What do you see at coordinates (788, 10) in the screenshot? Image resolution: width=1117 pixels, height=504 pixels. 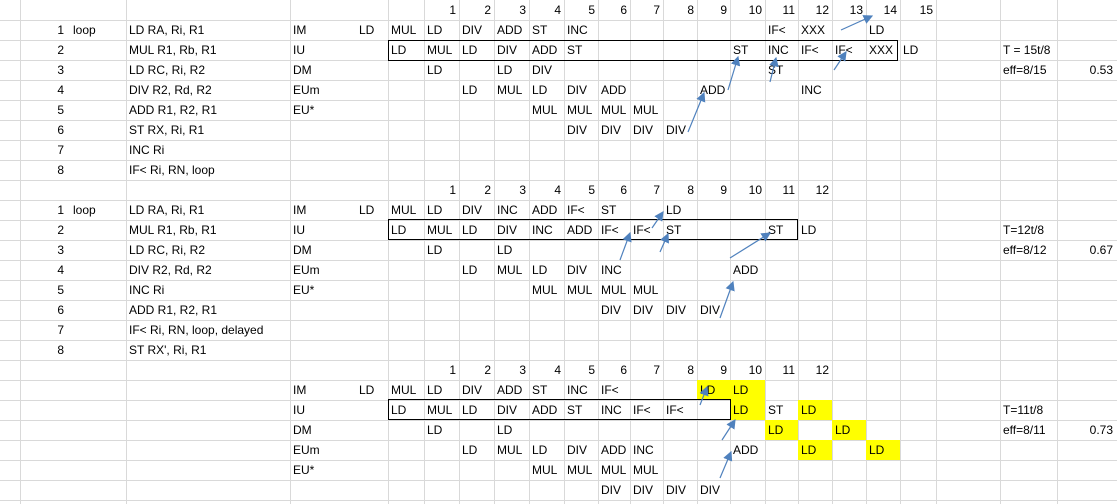 I see `cycle-number-cell: 11` at bounding box center [788, 10].